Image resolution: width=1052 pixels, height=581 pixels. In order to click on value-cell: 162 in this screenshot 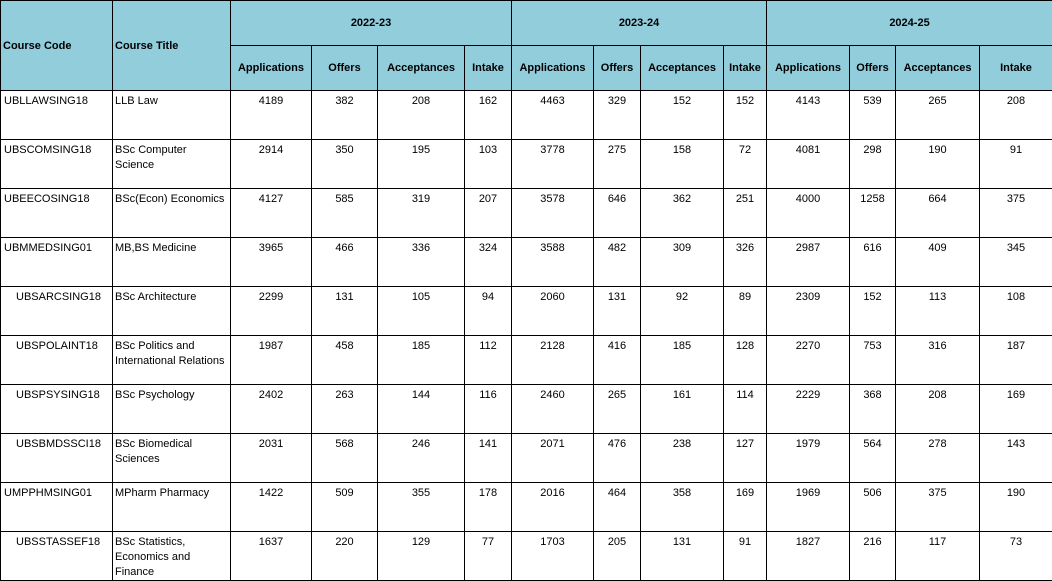, I will do `click(488, 115)`.